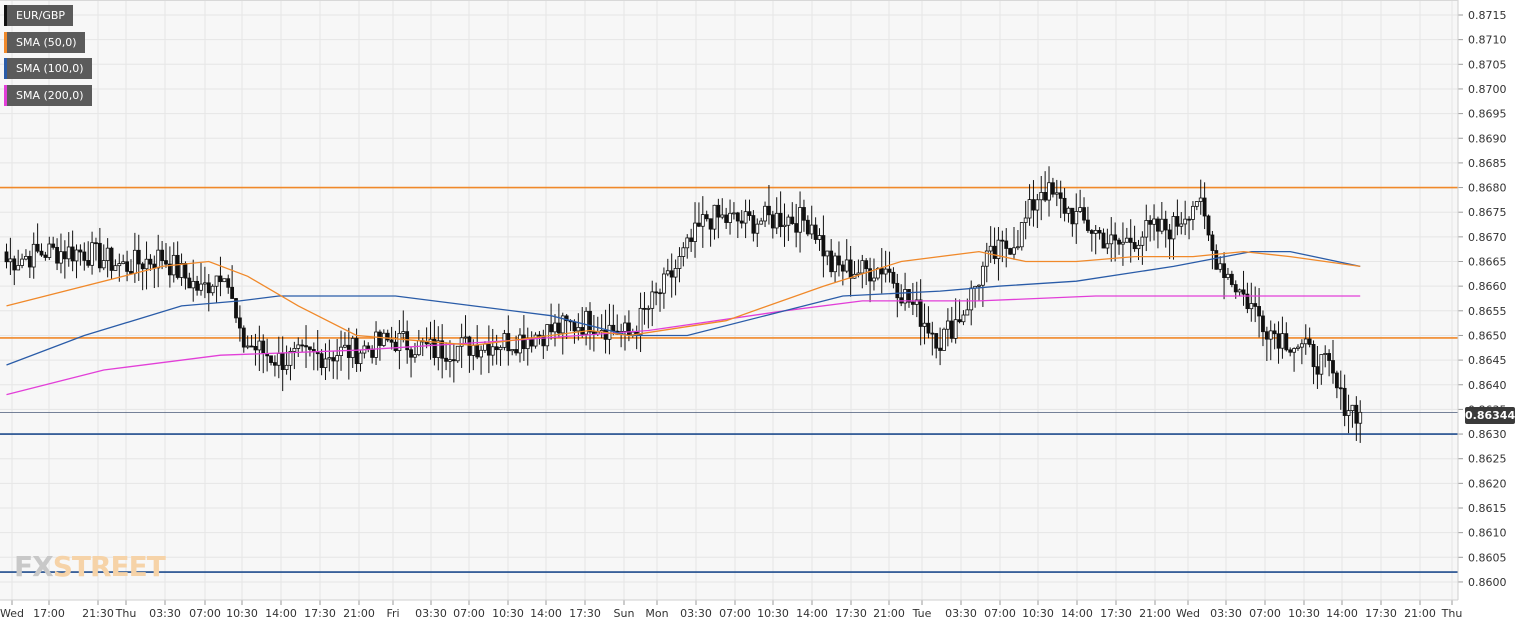 This screenshot has height=626, width=1534. What do you see at coordinates (1487, 335) in the screenshot?
I see `y-tick-label: 0.8650` at bounding box center [1487, 335].